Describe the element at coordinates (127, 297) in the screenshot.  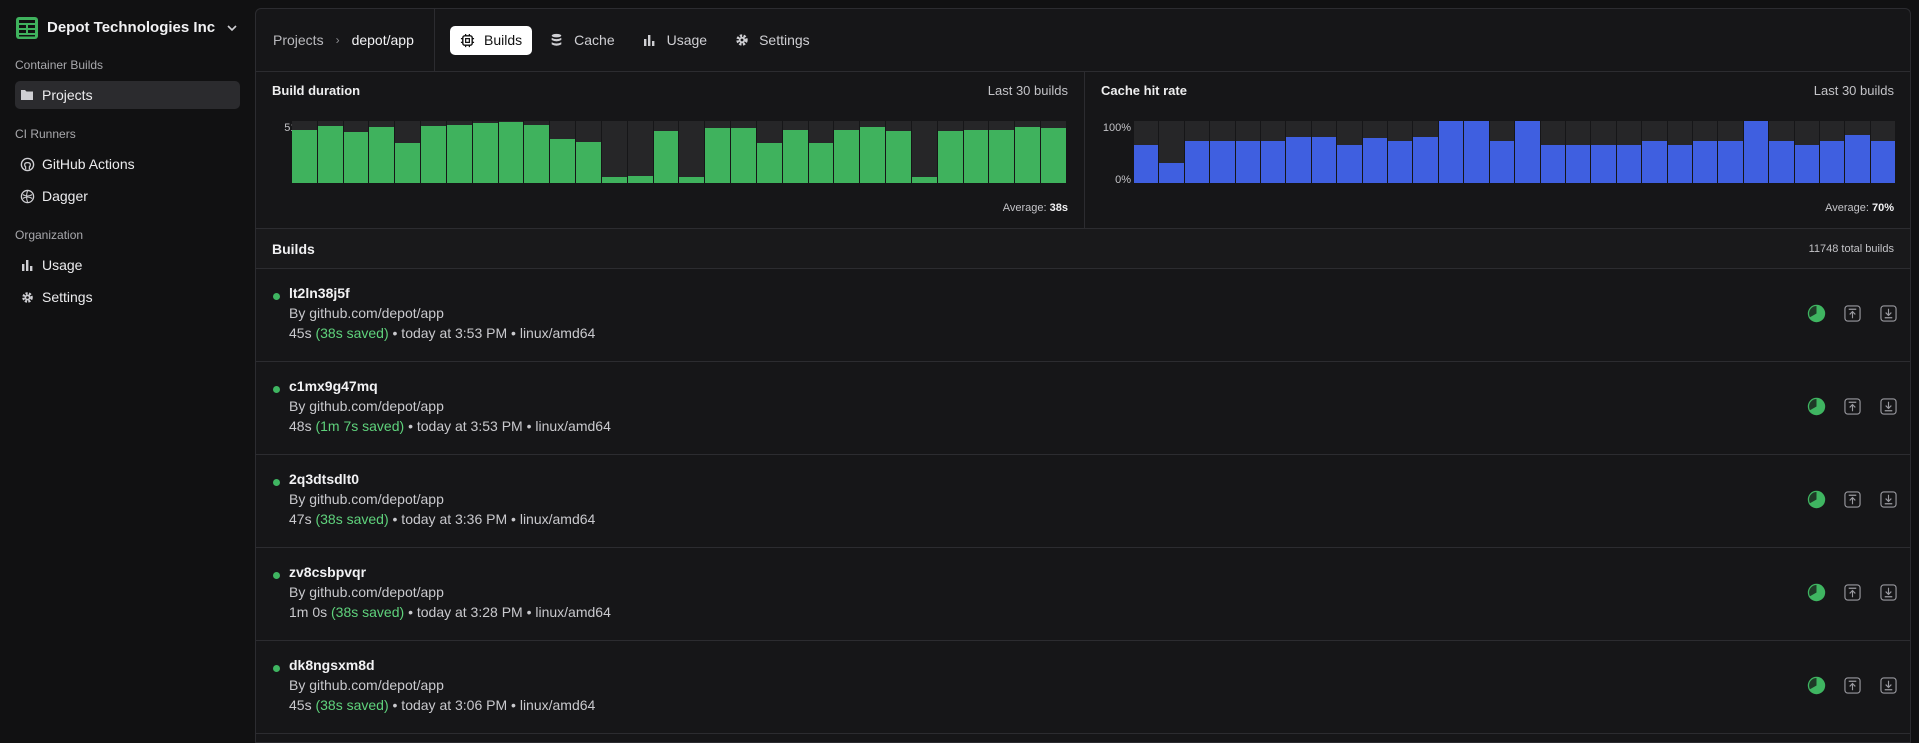
I see `sidebar-item-settings: Settings` at that location.